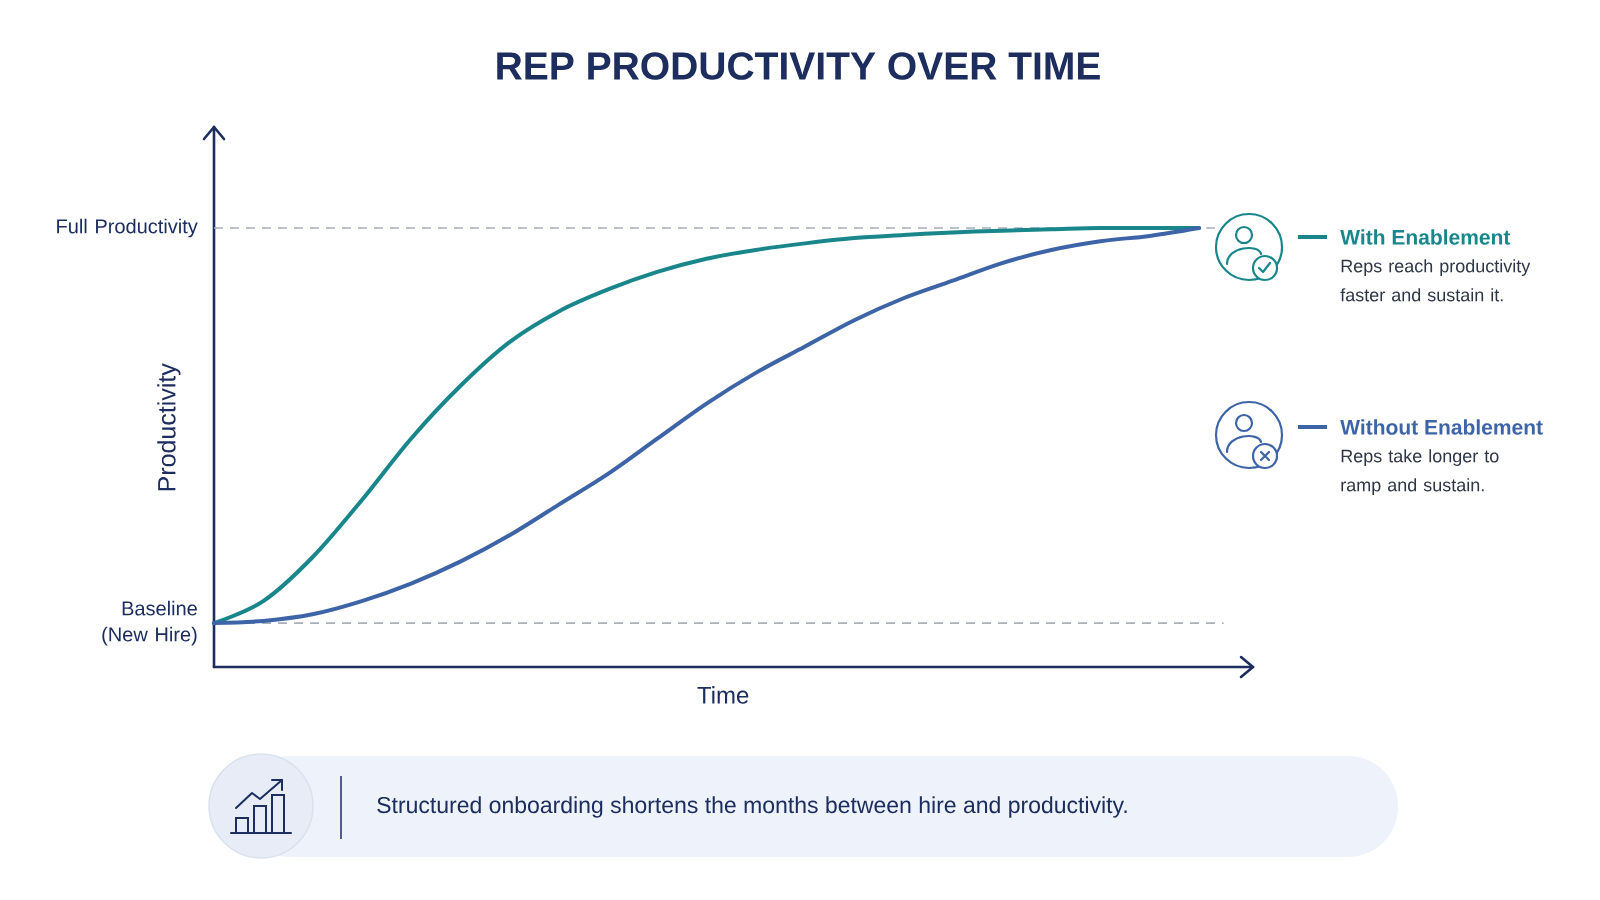 The height and width of the screenshot is (900, 1600). I want to click on legend-label: Without Enablement, so click(1441, 427).